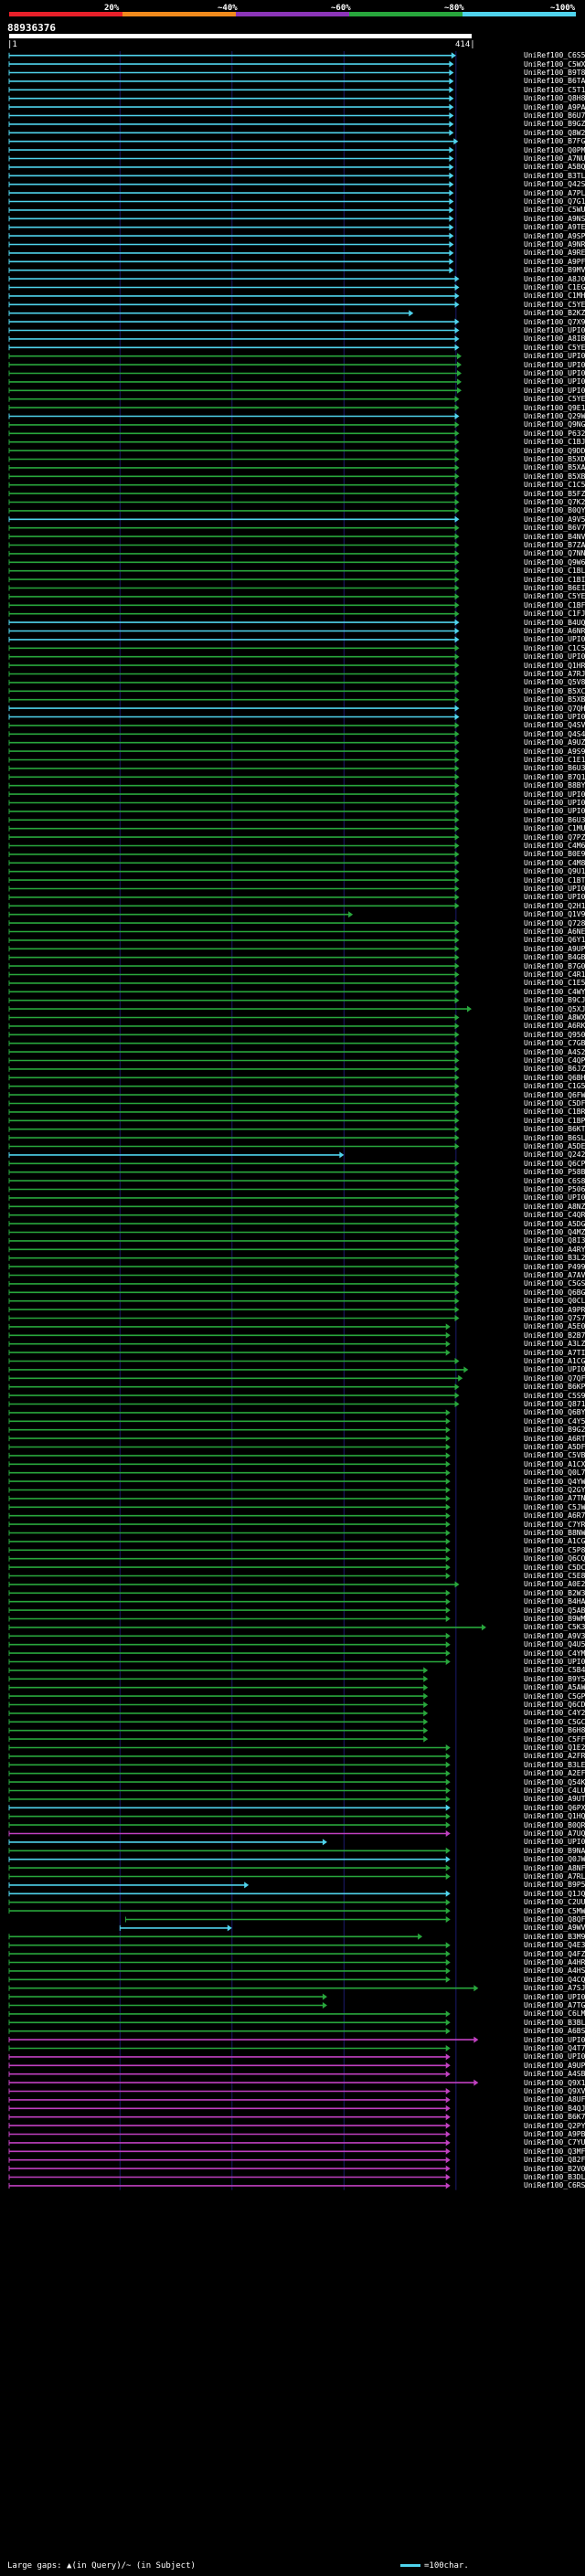  I want to click on hit-label: UniRef100_B6KTP6, so click(554, 1129).